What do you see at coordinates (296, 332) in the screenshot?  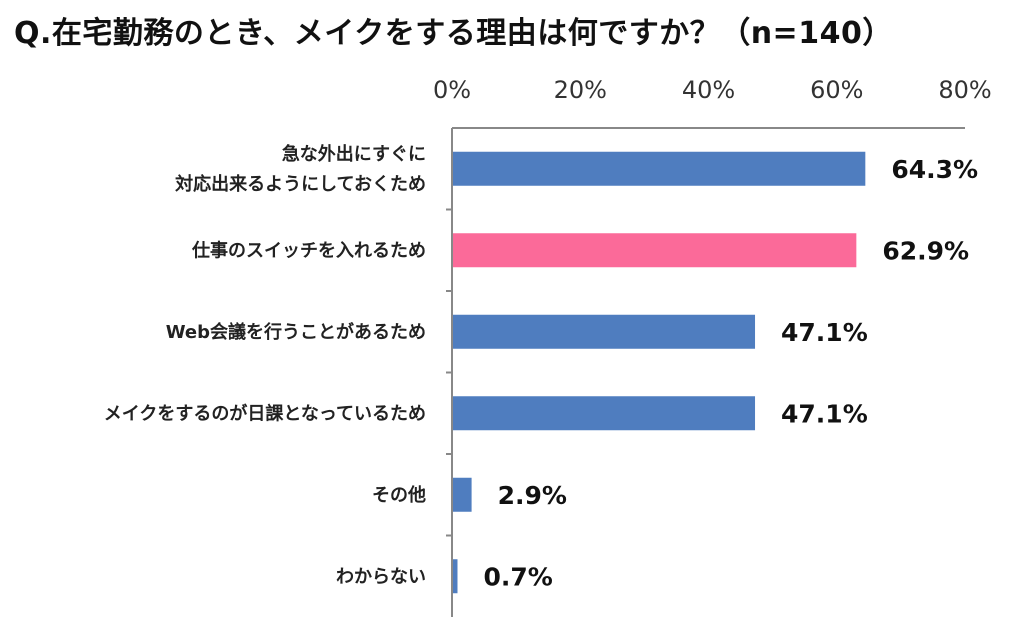 I see `category-label: Web会議を行うことがあるため` at bounding box center [296, 332].